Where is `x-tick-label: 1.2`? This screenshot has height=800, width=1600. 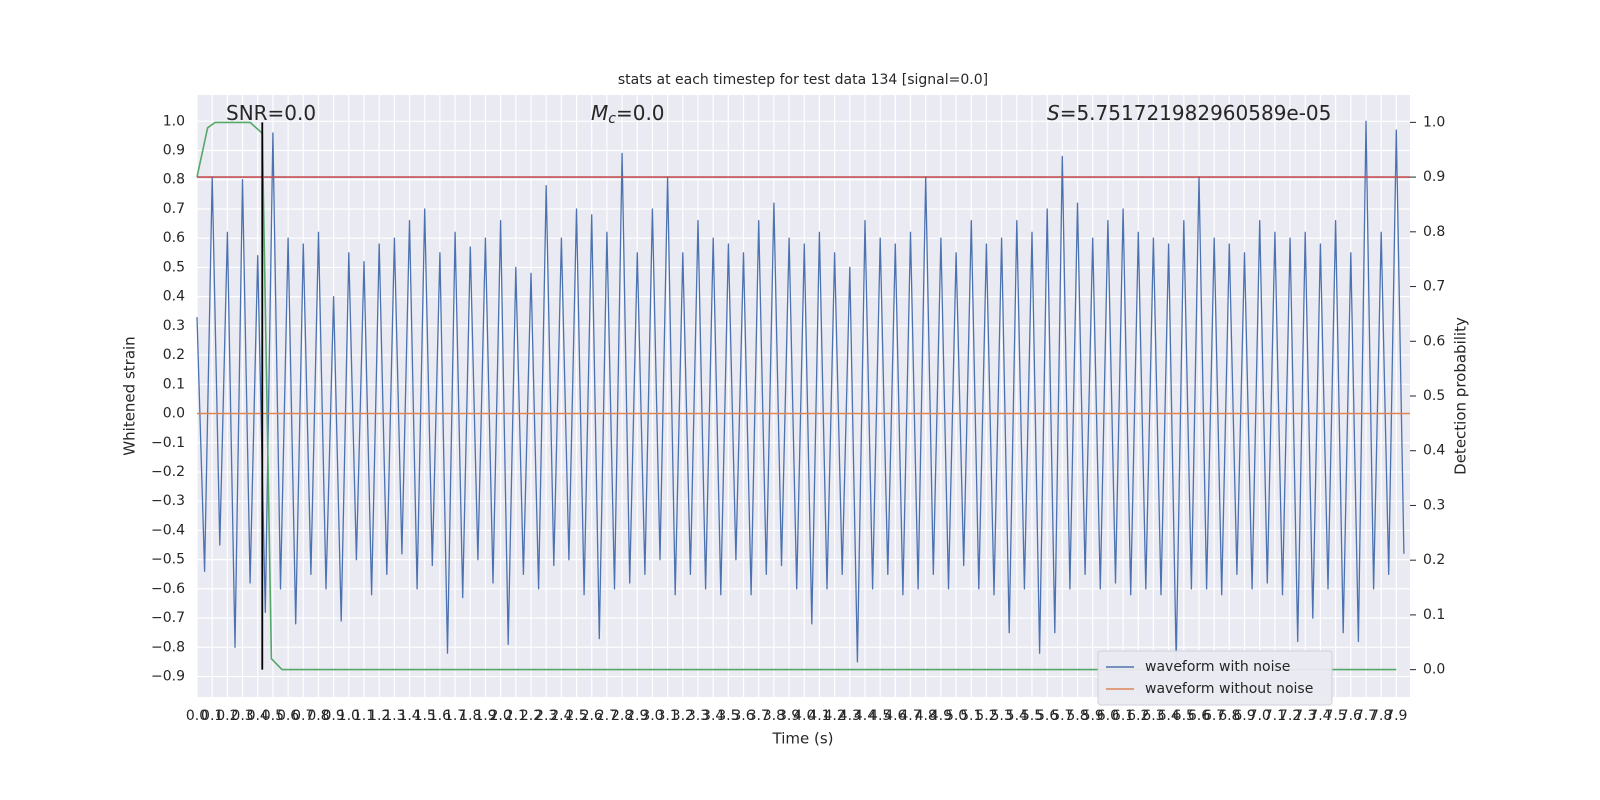 x-tick-label: 1.2 is located at coordinates (379, 716).